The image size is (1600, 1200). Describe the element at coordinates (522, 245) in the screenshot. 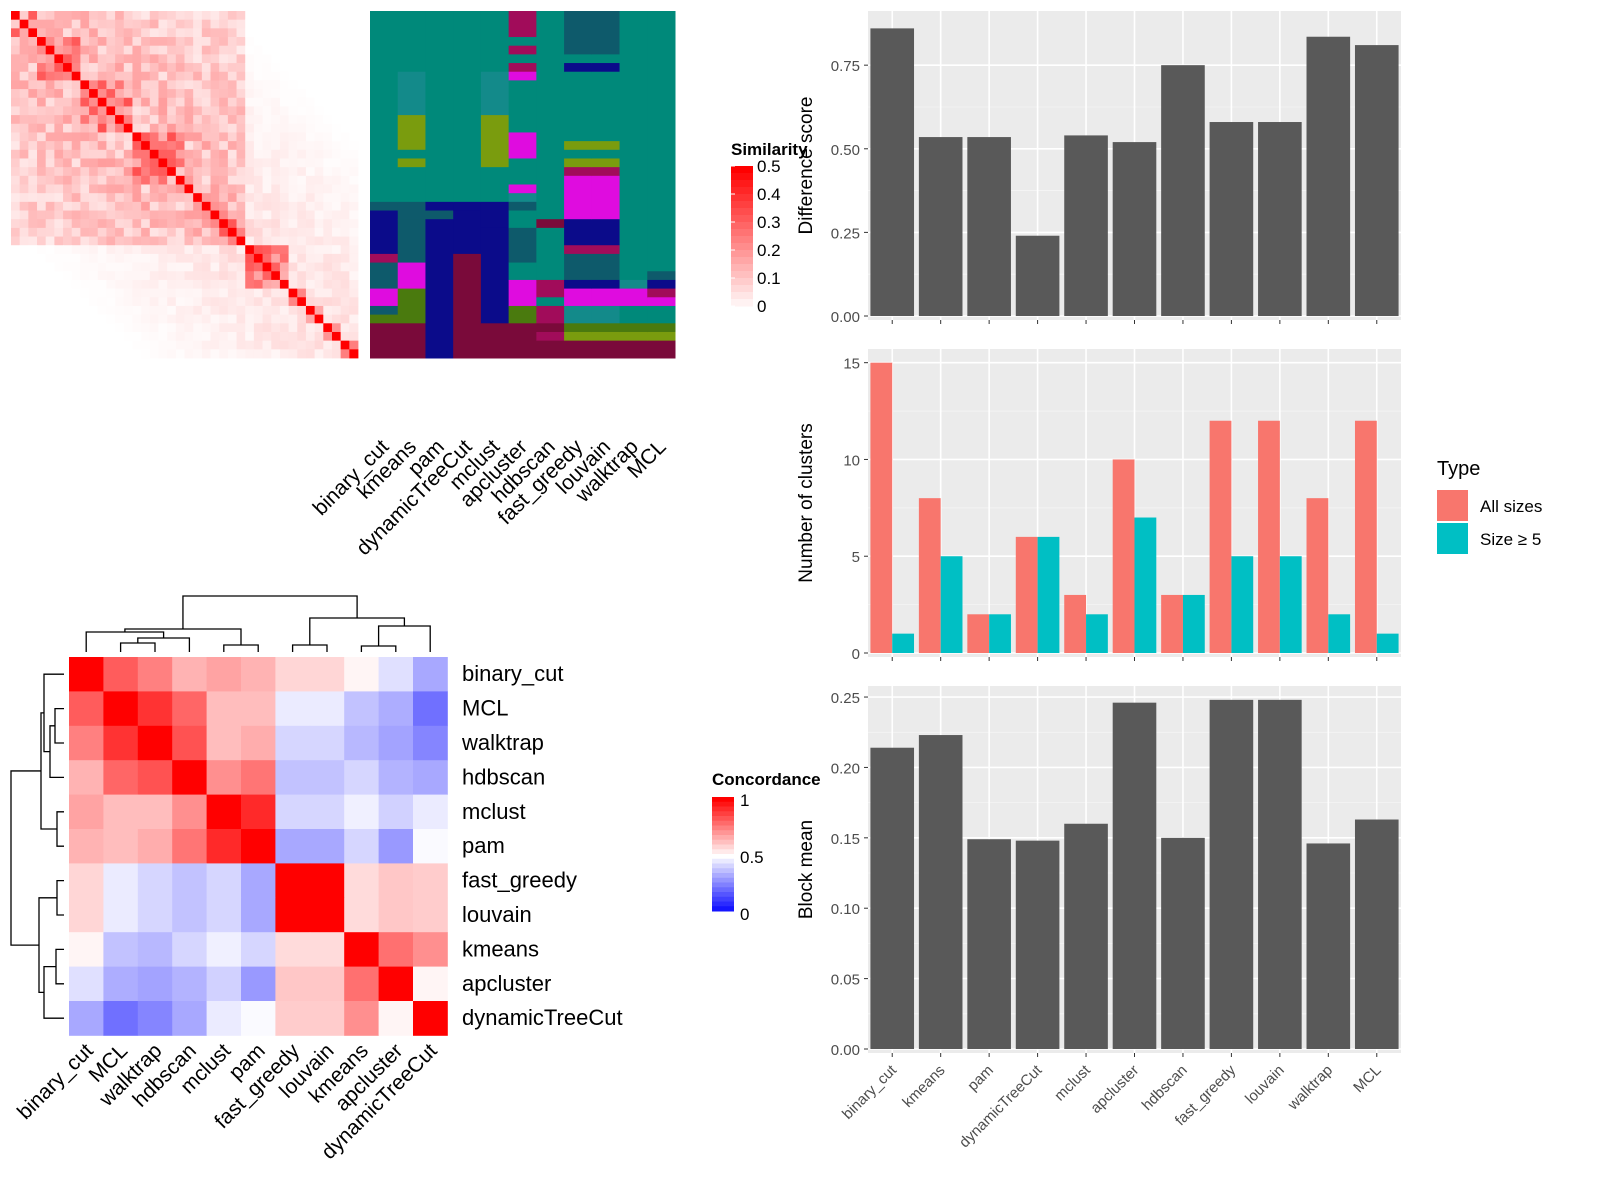

I see `assignment-cell-apcluster` at that location.